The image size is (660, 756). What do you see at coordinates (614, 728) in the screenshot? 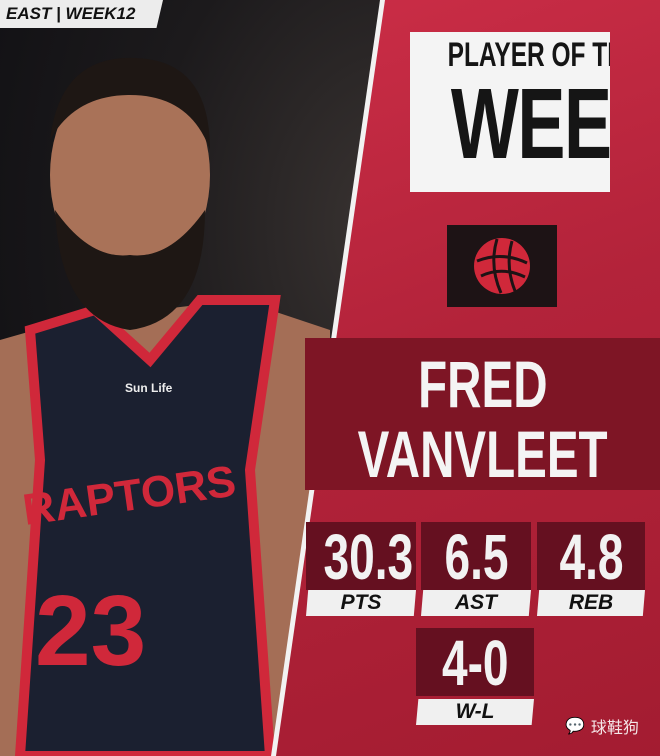
I see `watermark-text: 球鞋狗` at bounding box center [614, 728].